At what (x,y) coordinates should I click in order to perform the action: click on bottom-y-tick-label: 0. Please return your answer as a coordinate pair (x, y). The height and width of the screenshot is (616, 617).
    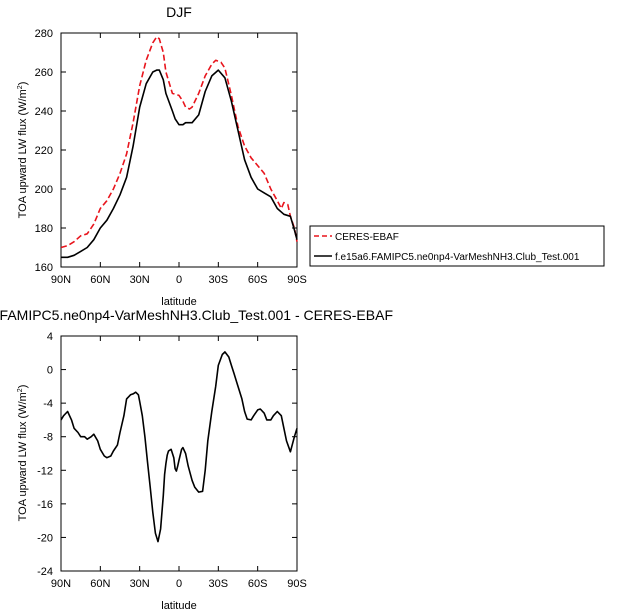
    Looking at the image, I should click on (50, 371).